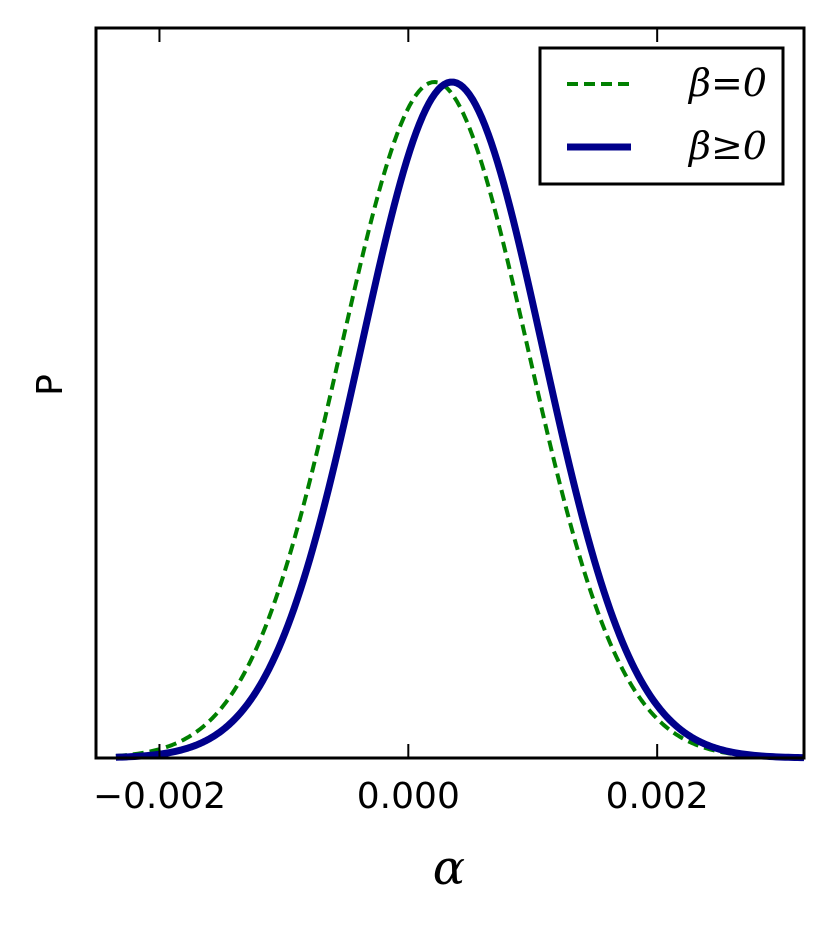 Image resolution: width=833 pixels, height=928 pixels. Describe the element at coordinates (159, 796) in the screenshot. I see `x-tick-label: −0.002` at that location.